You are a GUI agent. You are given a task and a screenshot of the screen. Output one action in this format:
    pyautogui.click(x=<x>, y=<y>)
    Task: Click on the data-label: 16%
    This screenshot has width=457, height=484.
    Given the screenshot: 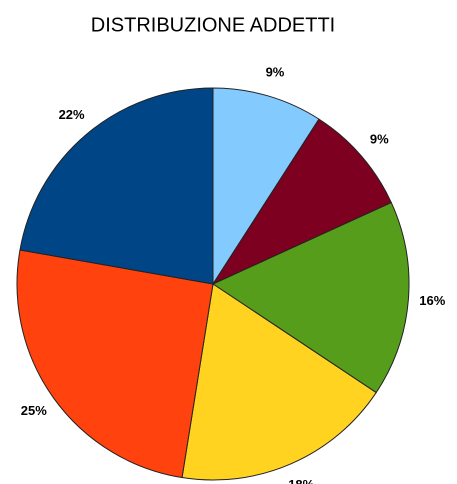 What is the action you would take?
    pyautogui.click(x=432, y=300)
    